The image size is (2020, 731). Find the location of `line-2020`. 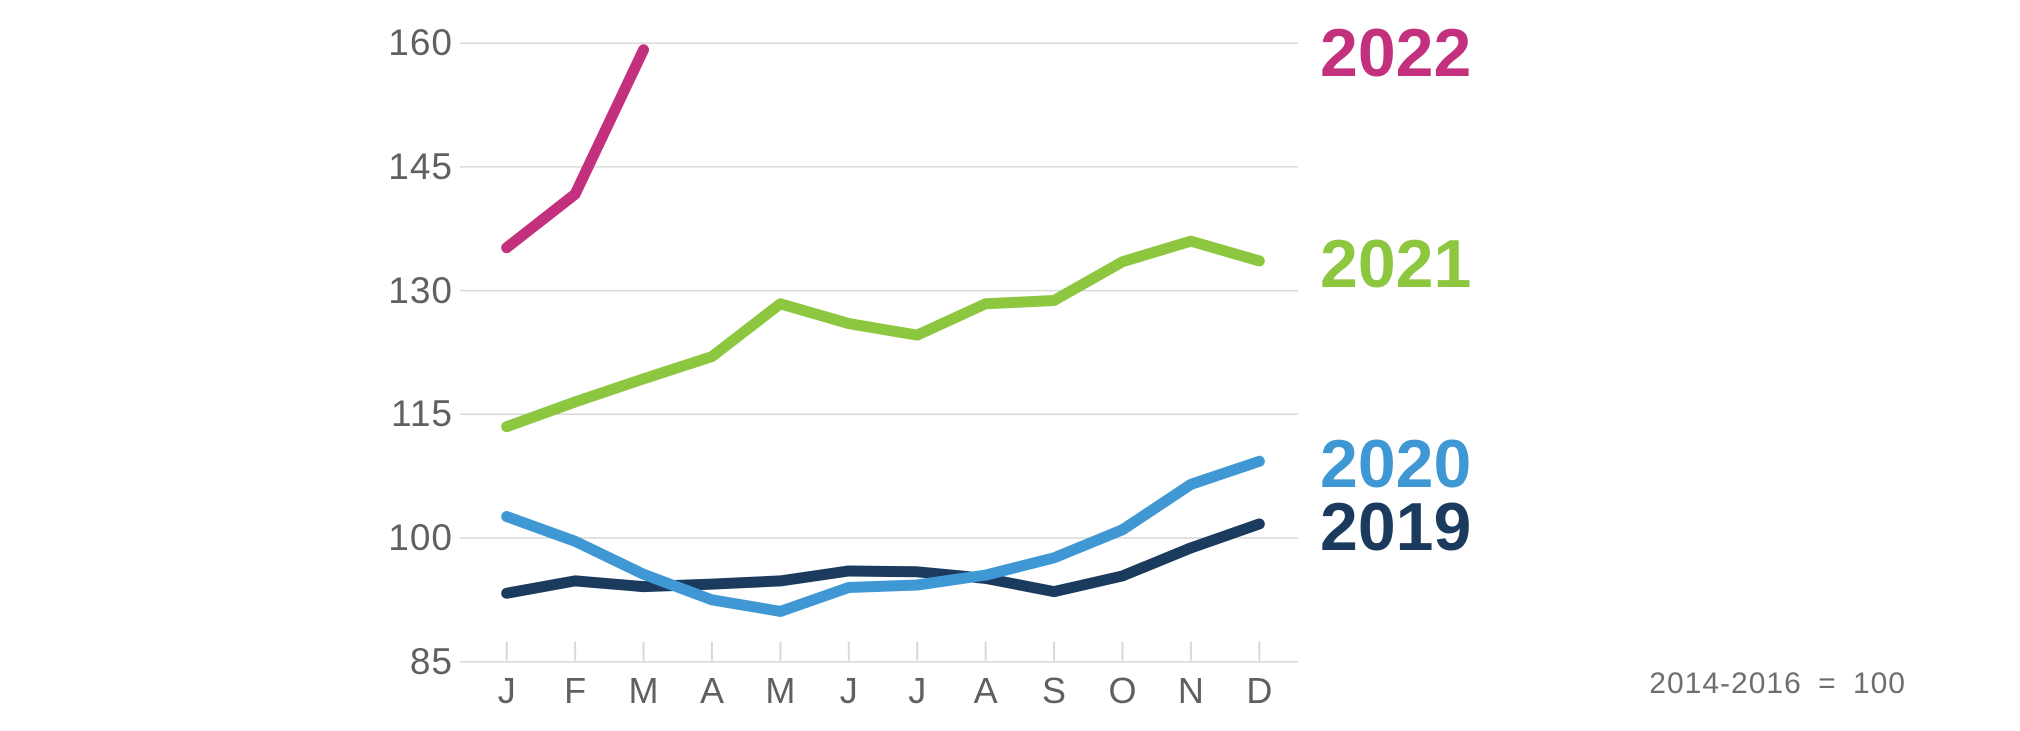

line-2020 is located at coordinates (883, 536).